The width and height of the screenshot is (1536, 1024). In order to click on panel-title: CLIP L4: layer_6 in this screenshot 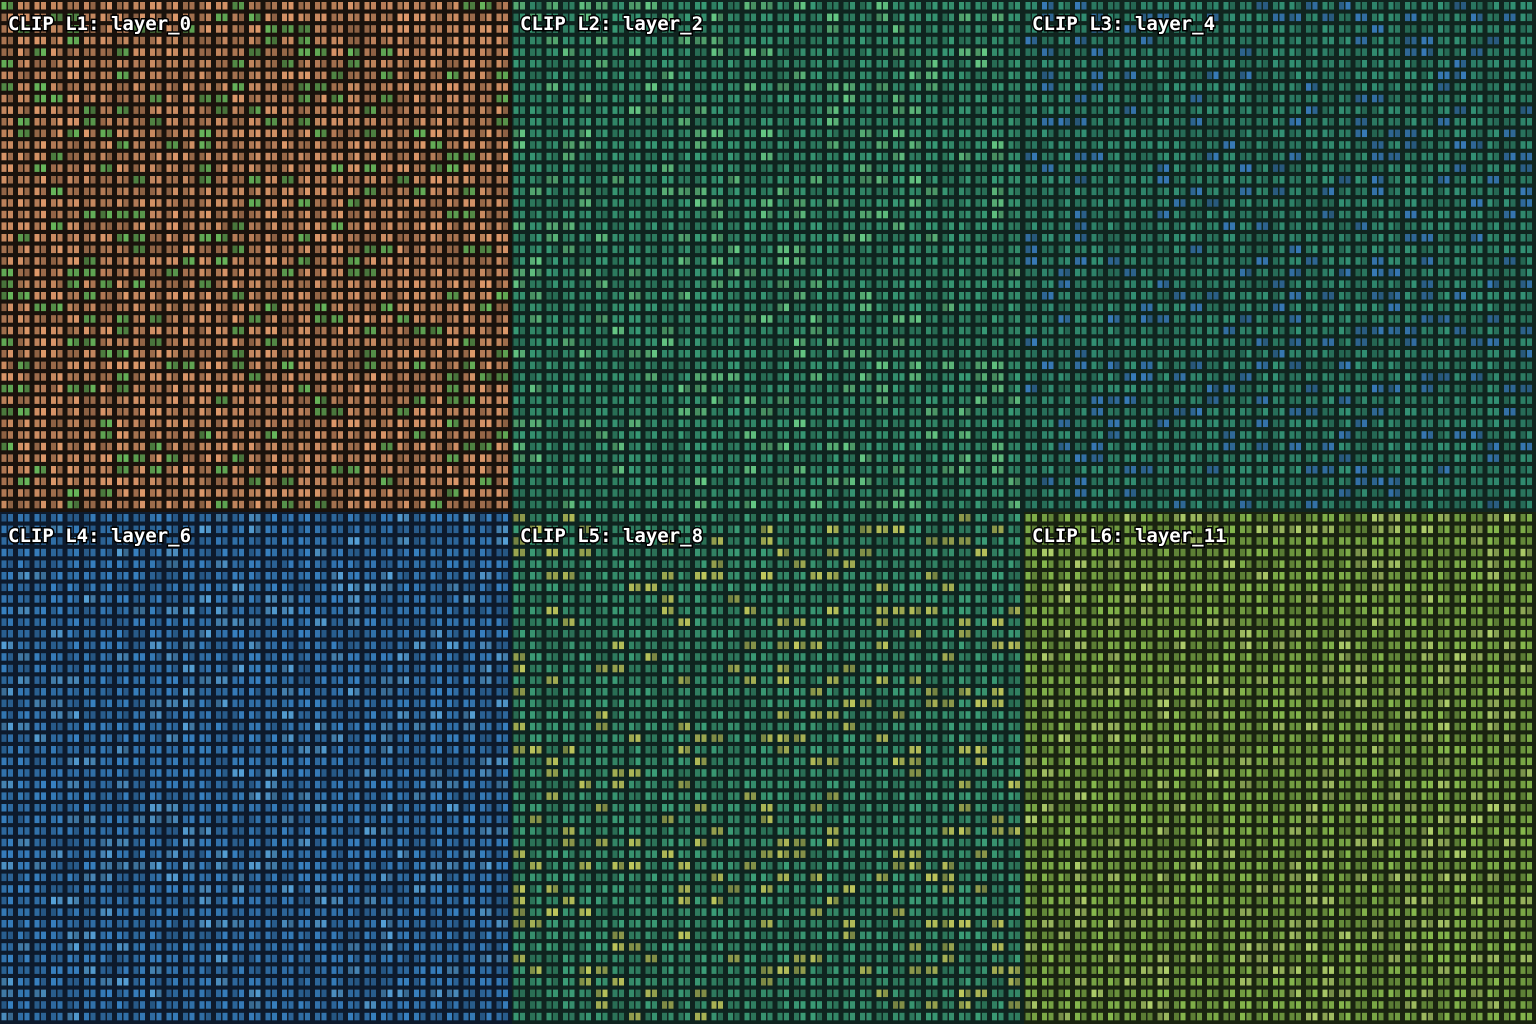, I will do `click(99, 536)`.